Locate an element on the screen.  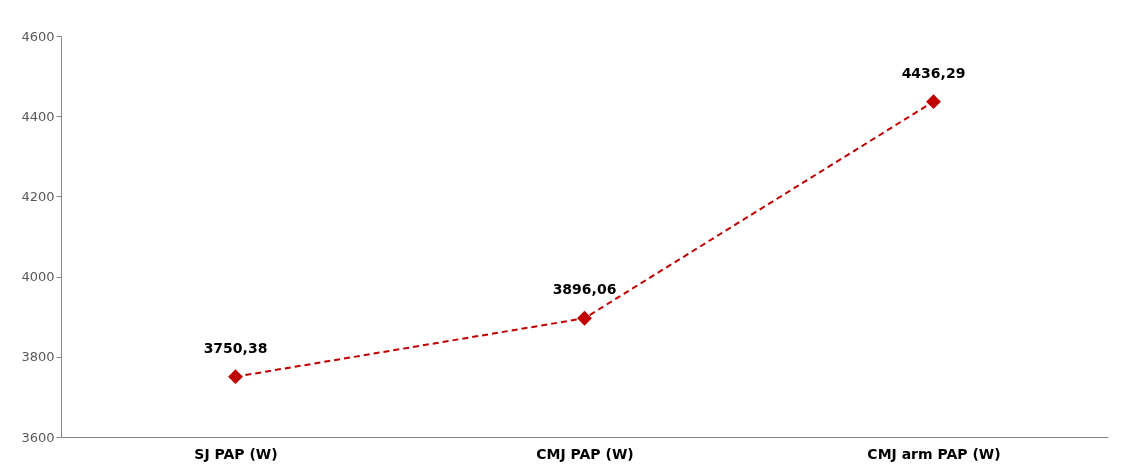
x-tick-label: CMJ PAP (W) is located at coordinates (585, 453).